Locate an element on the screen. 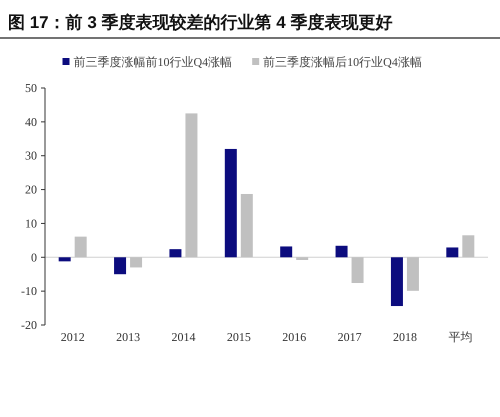 The width and height of the screenshot is (500, 417). y-tick-label: -20 is located at coordinates (29, 325).